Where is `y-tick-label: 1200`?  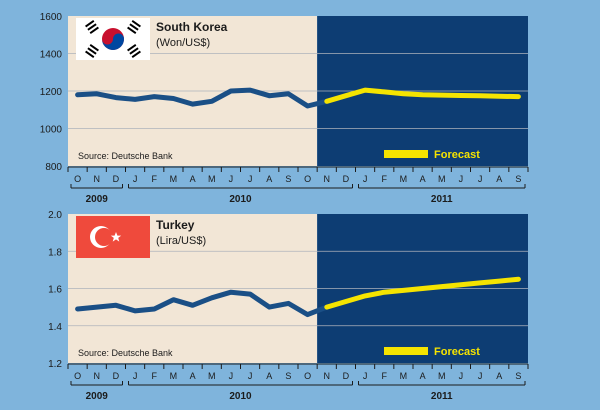 y-tick-label: 1200 is located at coordinates (51, 92).